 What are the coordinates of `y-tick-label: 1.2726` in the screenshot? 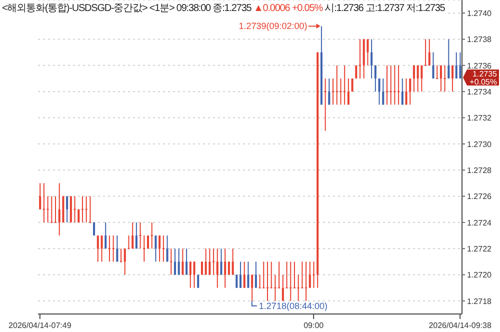 It's located at (479, 197).